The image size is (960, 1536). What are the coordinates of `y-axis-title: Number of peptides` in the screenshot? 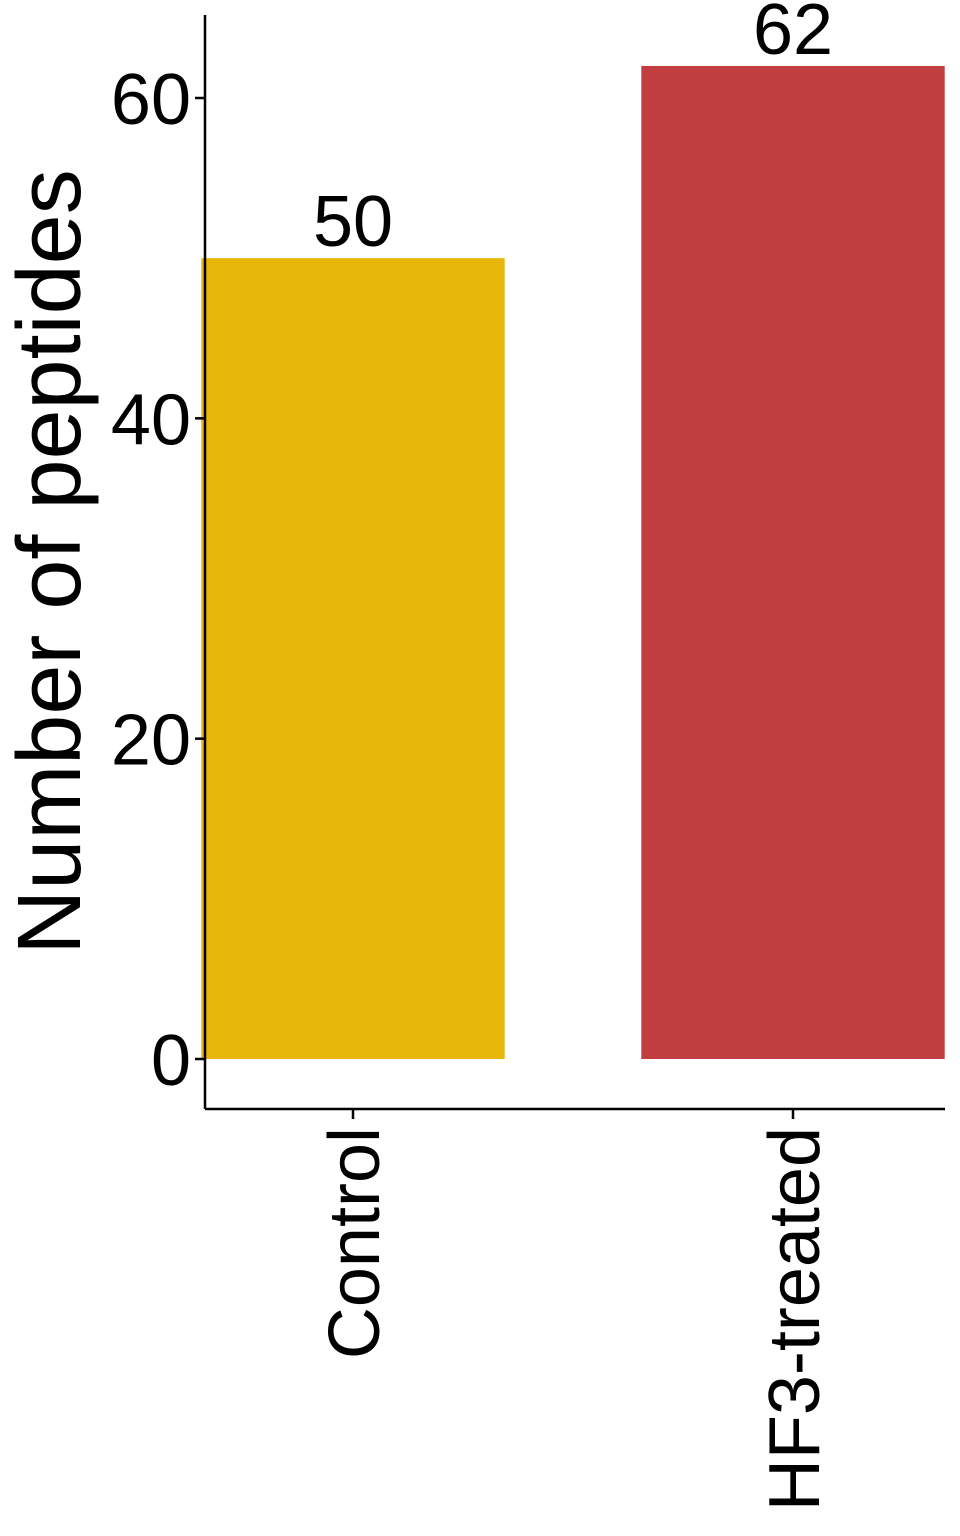 It's located at (50, 561).